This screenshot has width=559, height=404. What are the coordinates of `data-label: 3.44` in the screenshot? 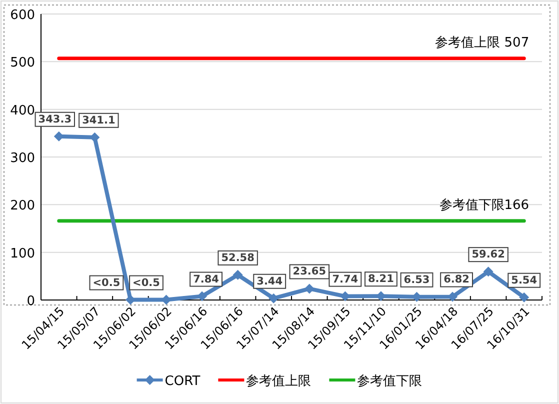 It's located at (269, 281).